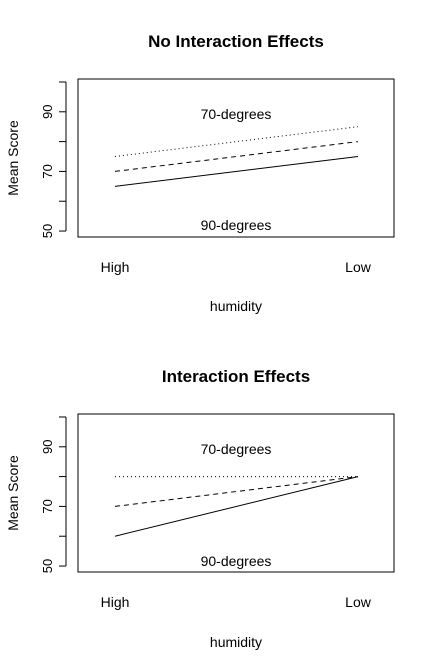  I want to click on chart-title: No Interaction Effects, so click(236, 41).